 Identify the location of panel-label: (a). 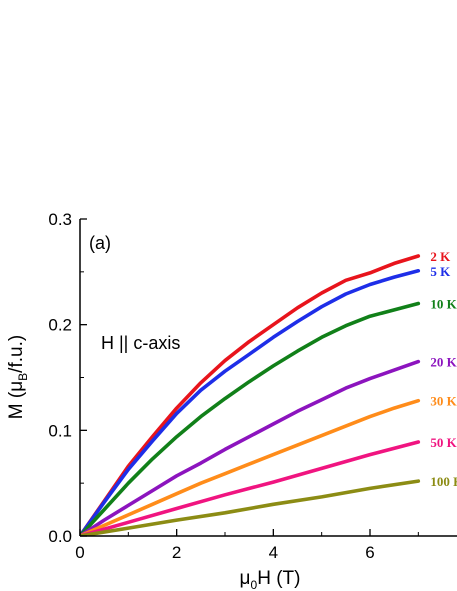
(100, 243).